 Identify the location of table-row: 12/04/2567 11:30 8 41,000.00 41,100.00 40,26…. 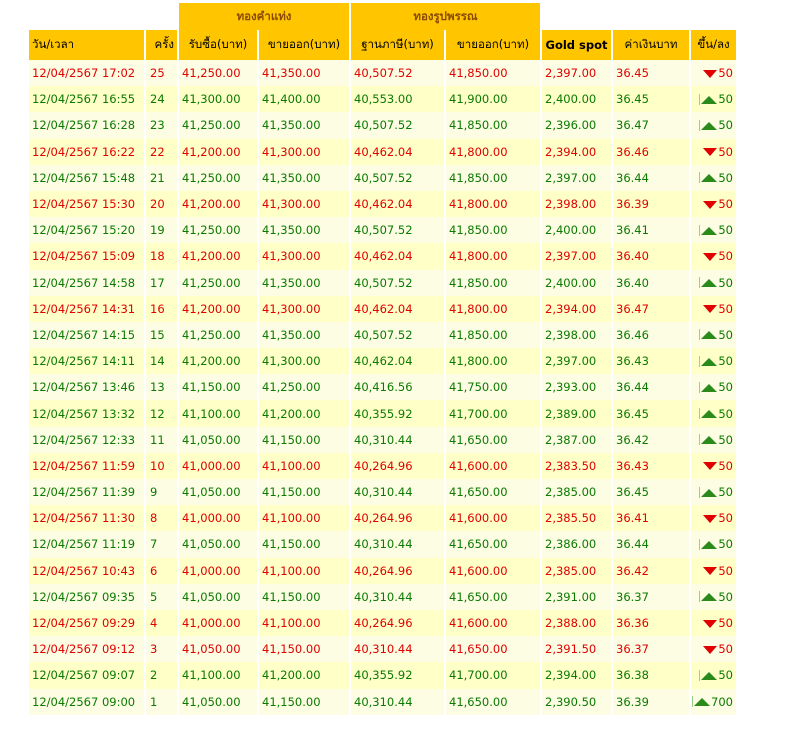
(382, 518).